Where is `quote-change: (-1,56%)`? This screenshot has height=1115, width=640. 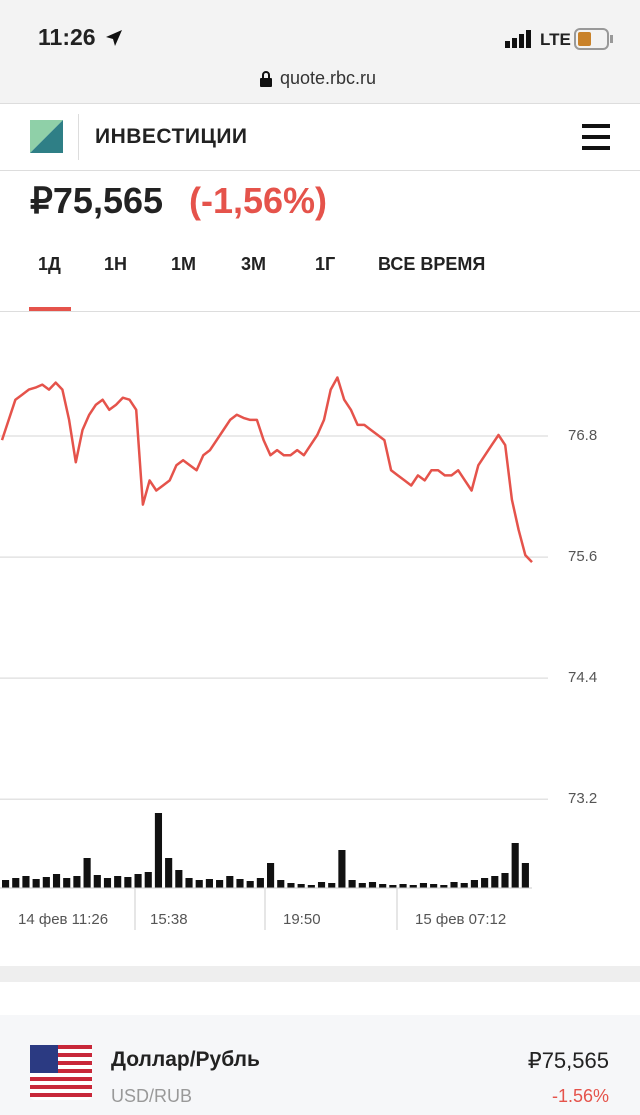 quote-change: (-1,56%) is located at coordinates (258, 200).